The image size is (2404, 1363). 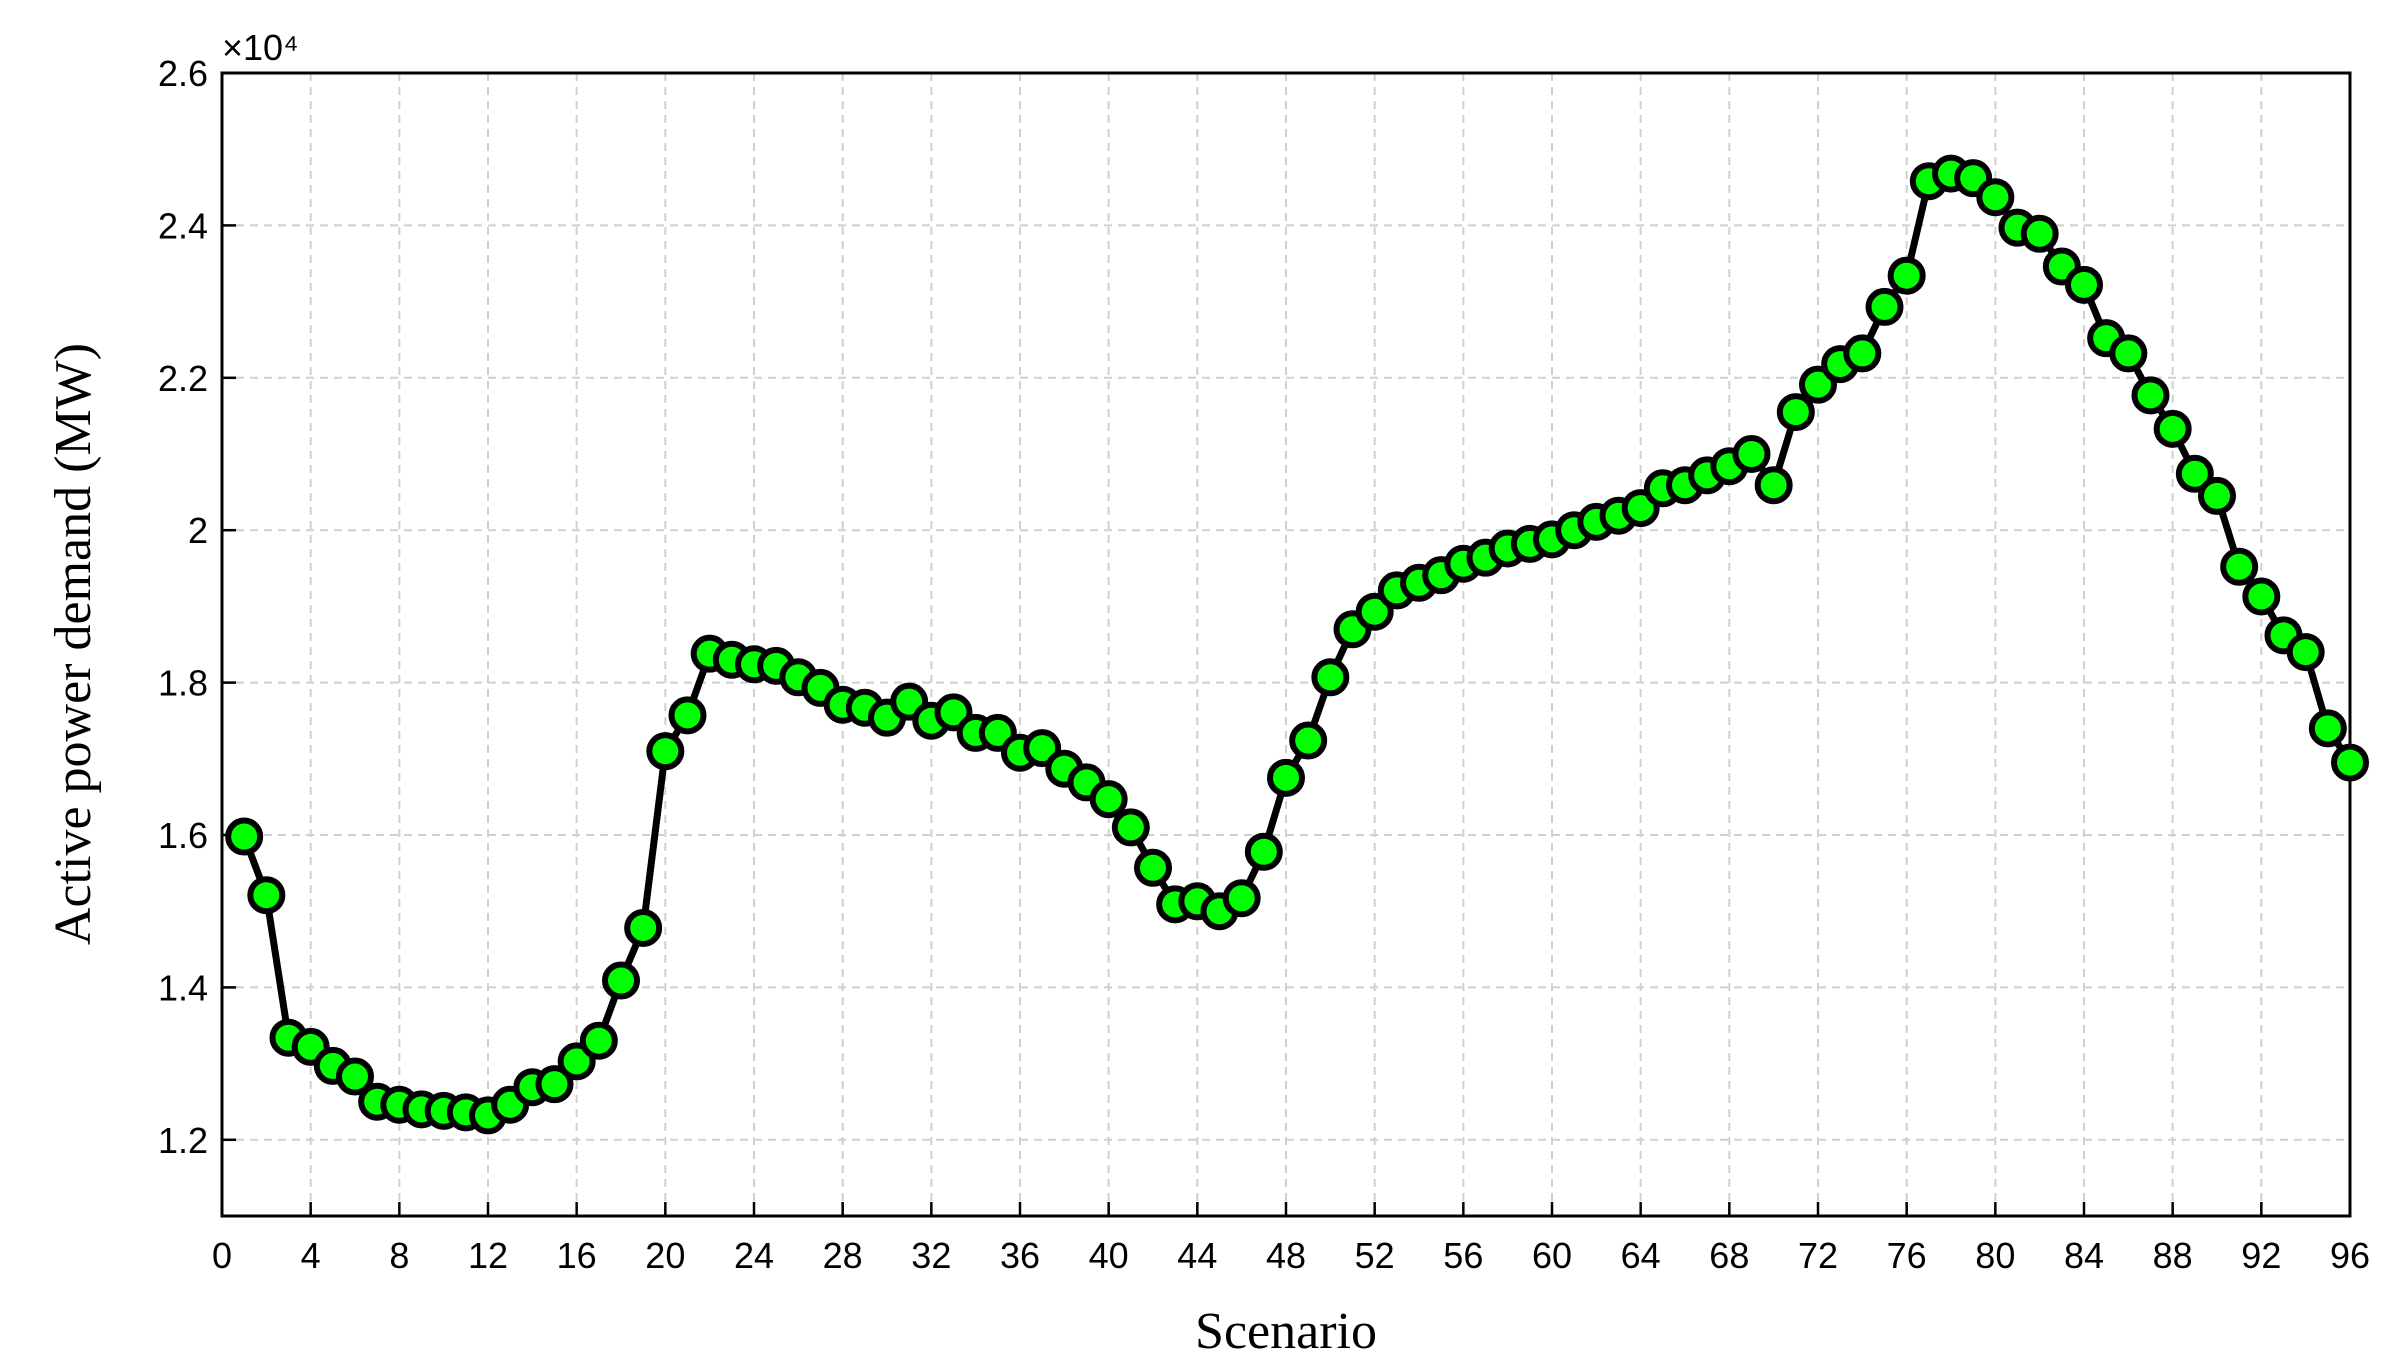 What do you see at coordinates (183, 1140) in the screenshot?
I see `y-tick-label: 1.2` at bounding box center [183, 1140].